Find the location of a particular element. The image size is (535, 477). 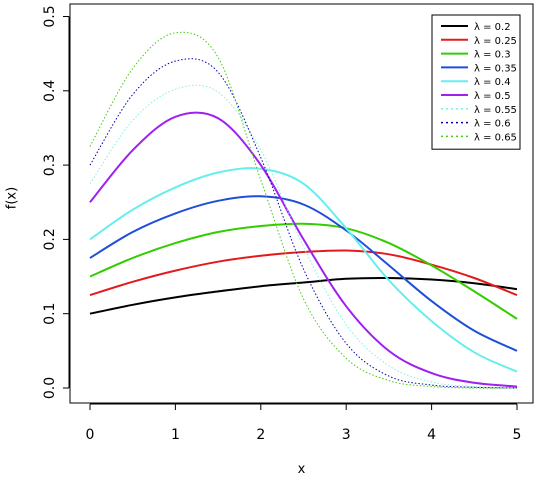

legend-label: λ = 0.65 is located at coordinates (495, 137).